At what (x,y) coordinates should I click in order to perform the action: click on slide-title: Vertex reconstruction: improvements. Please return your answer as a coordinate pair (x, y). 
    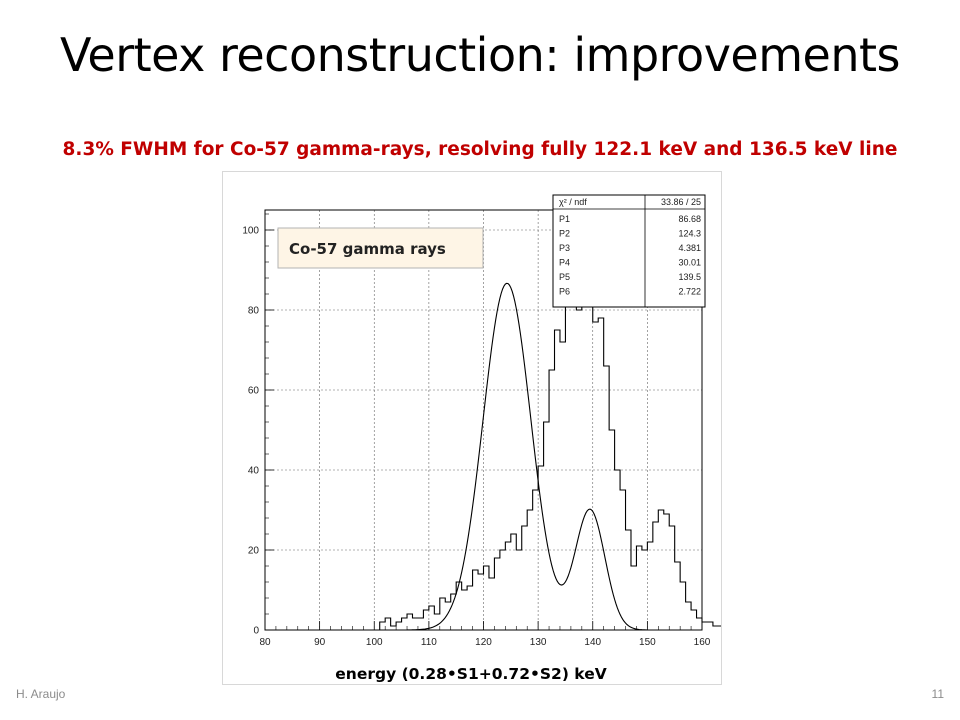
    Looking at the image, I should click on (480, 55).